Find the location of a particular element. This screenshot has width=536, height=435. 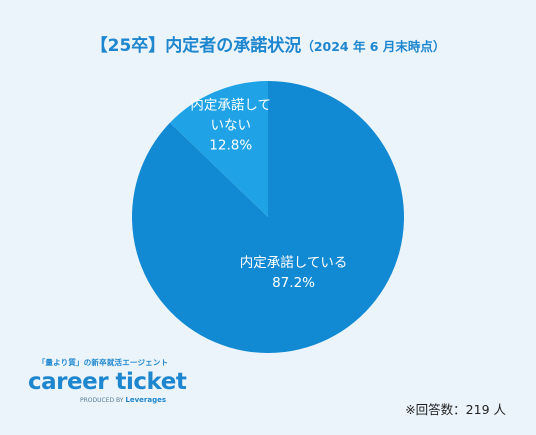

slice-value-1: 87.2% is located at coordinates (293, 283).